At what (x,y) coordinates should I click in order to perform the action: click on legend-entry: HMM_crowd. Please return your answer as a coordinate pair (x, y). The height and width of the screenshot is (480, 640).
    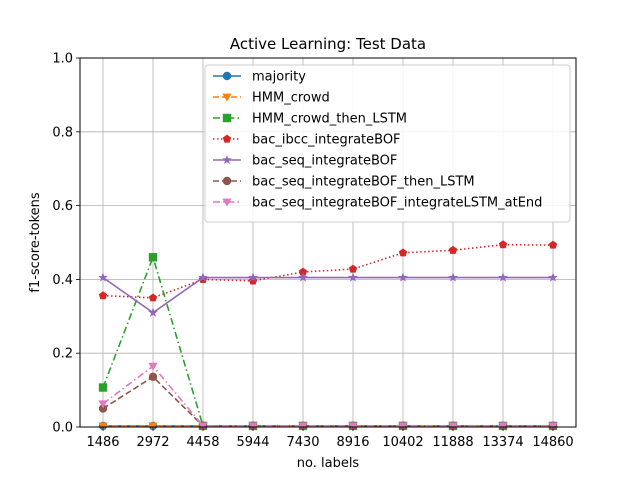
    Looking at the image, I should click on (271, 98).